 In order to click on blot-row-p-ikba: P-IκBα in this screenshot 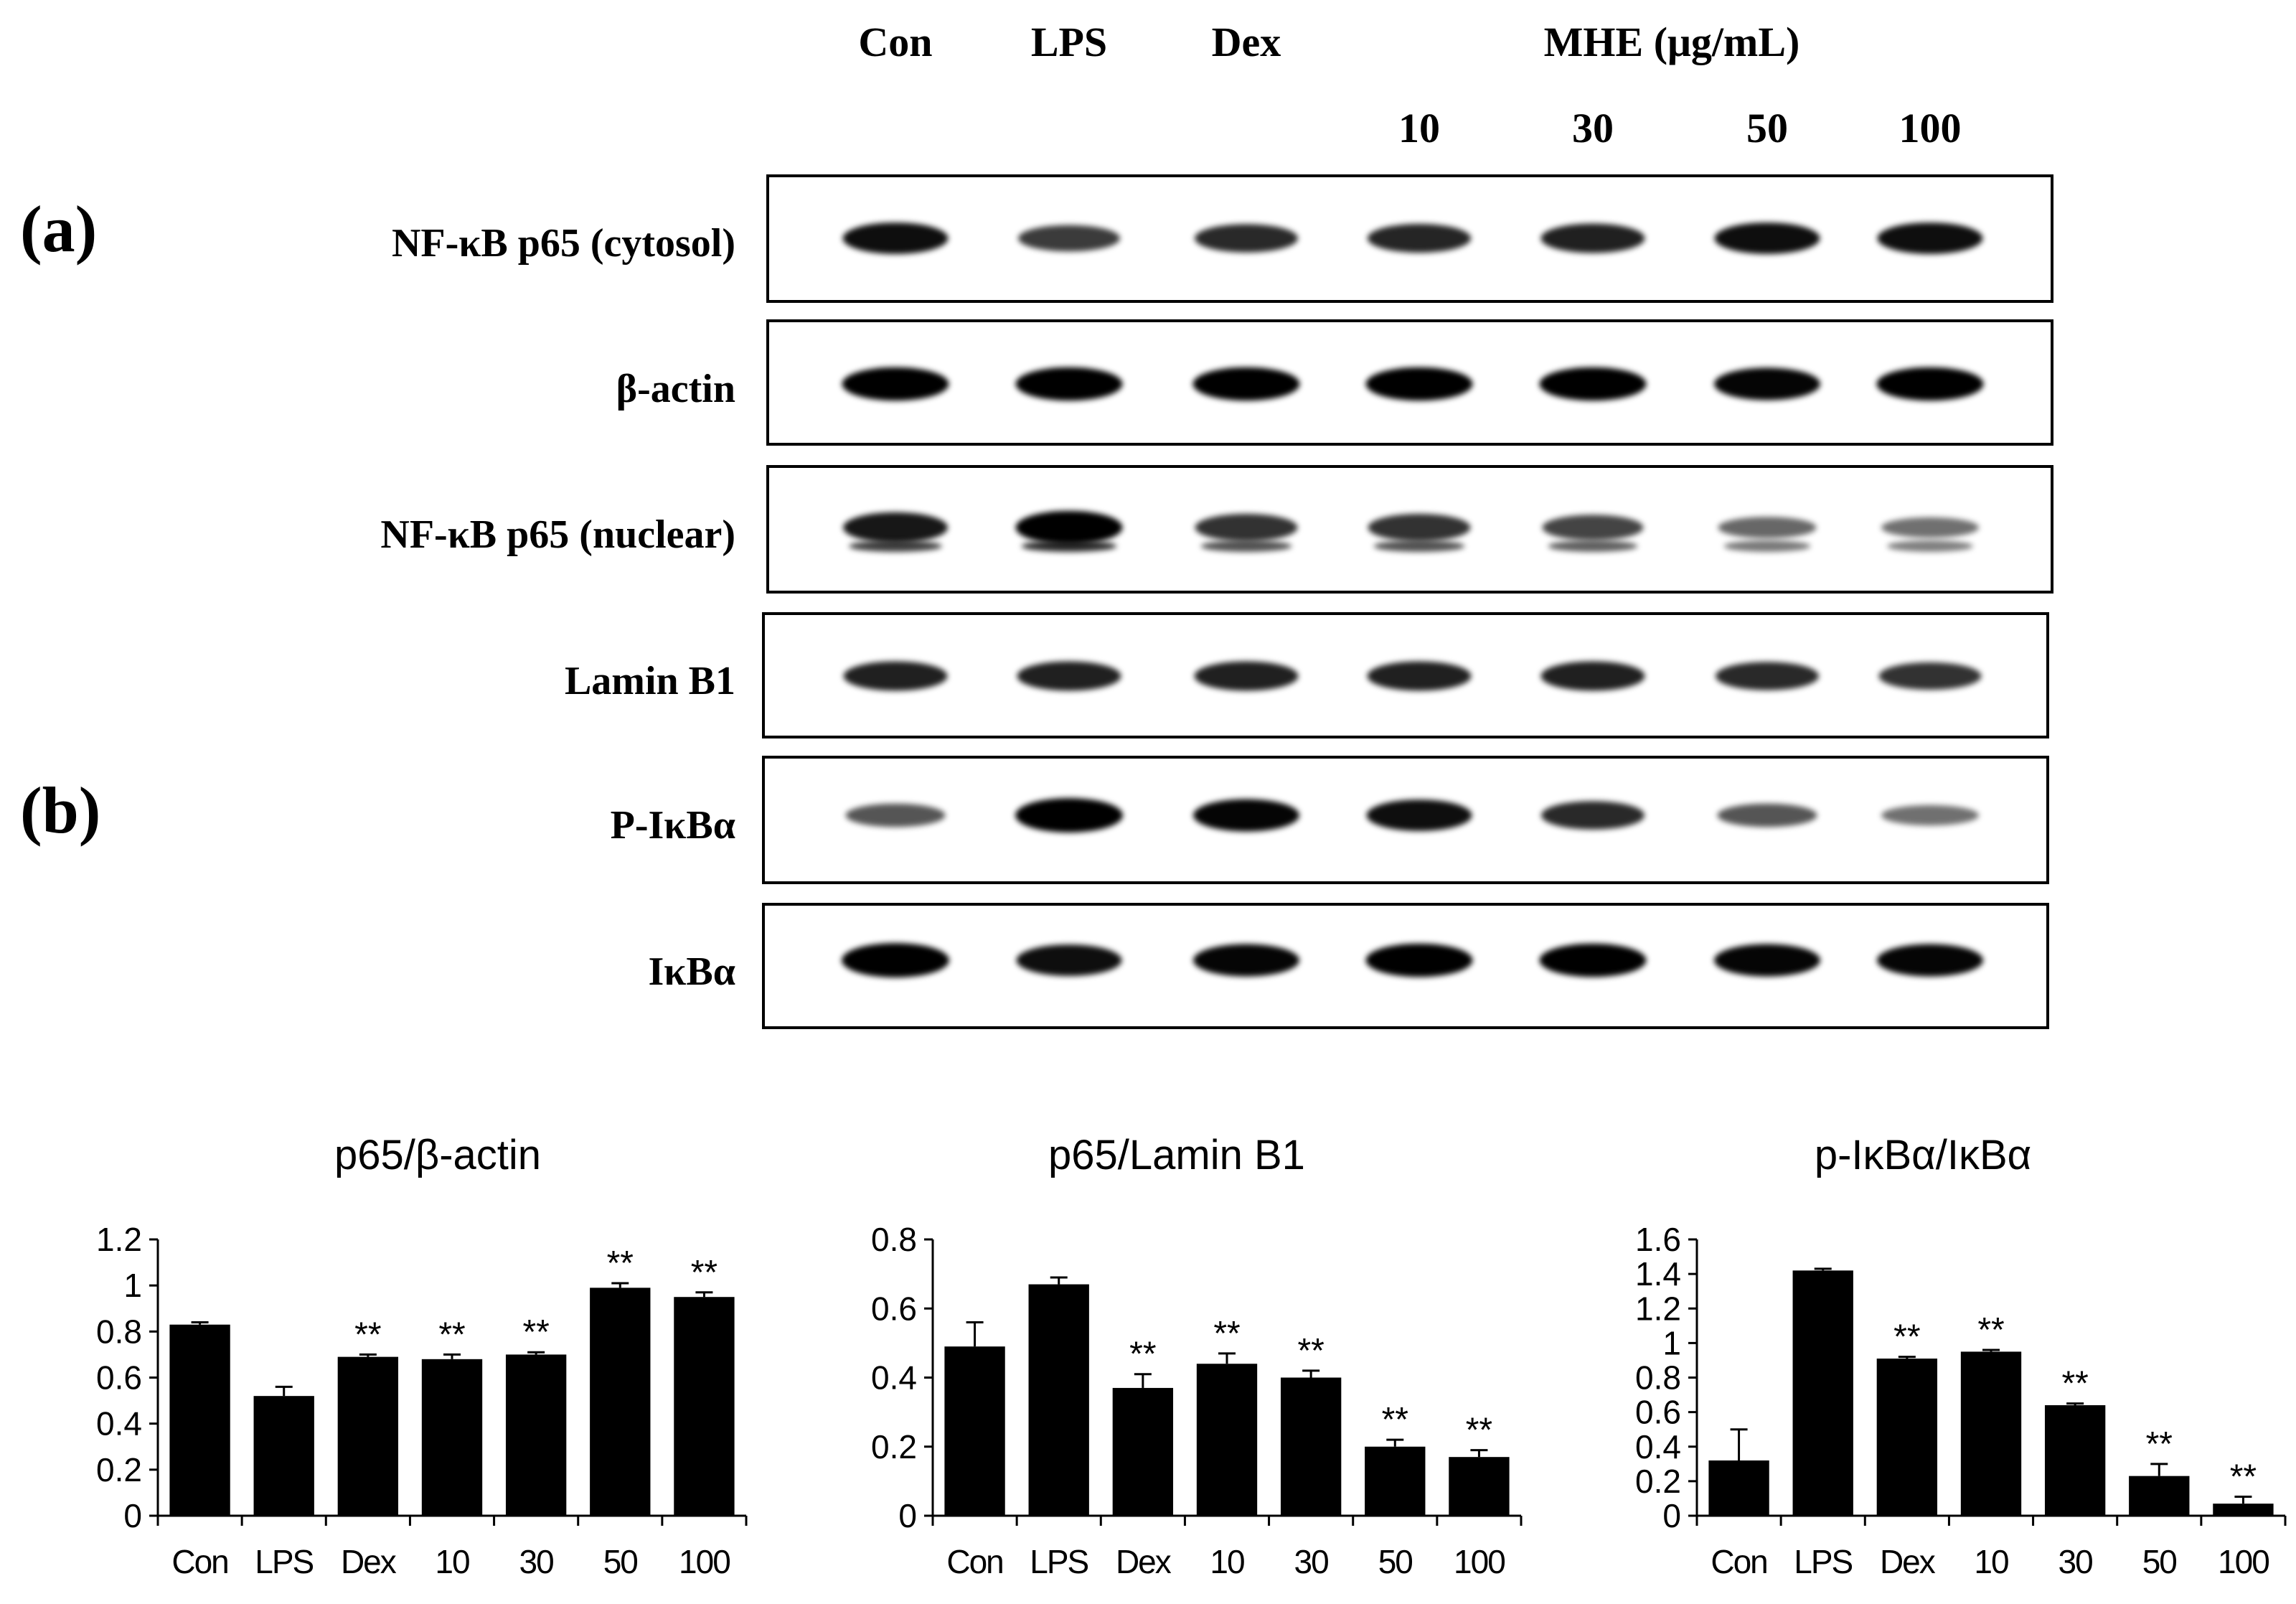, I will do `click(1330, 820)`.